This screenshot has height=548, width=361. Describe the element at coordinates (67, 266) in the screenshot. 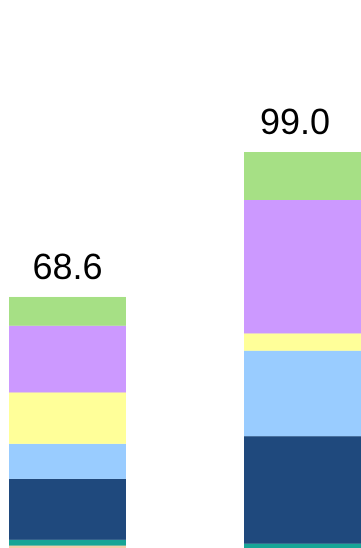

I see `bar-total-label-1: 68.6` at that location.